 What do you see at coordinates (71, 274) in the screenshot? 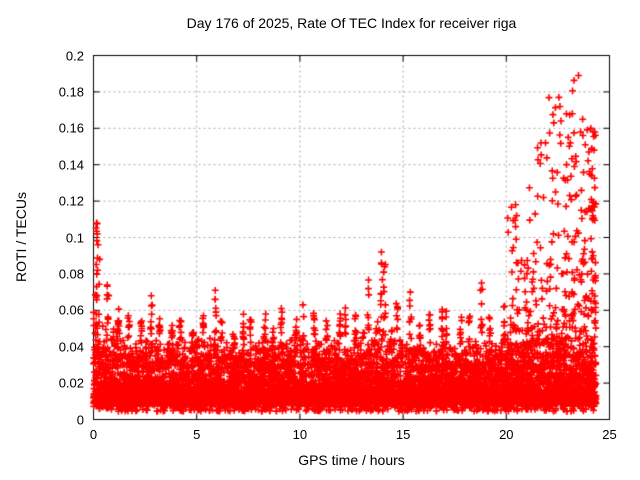
I see `y-tick-label: 0.08` at bounding box center [71, 274].